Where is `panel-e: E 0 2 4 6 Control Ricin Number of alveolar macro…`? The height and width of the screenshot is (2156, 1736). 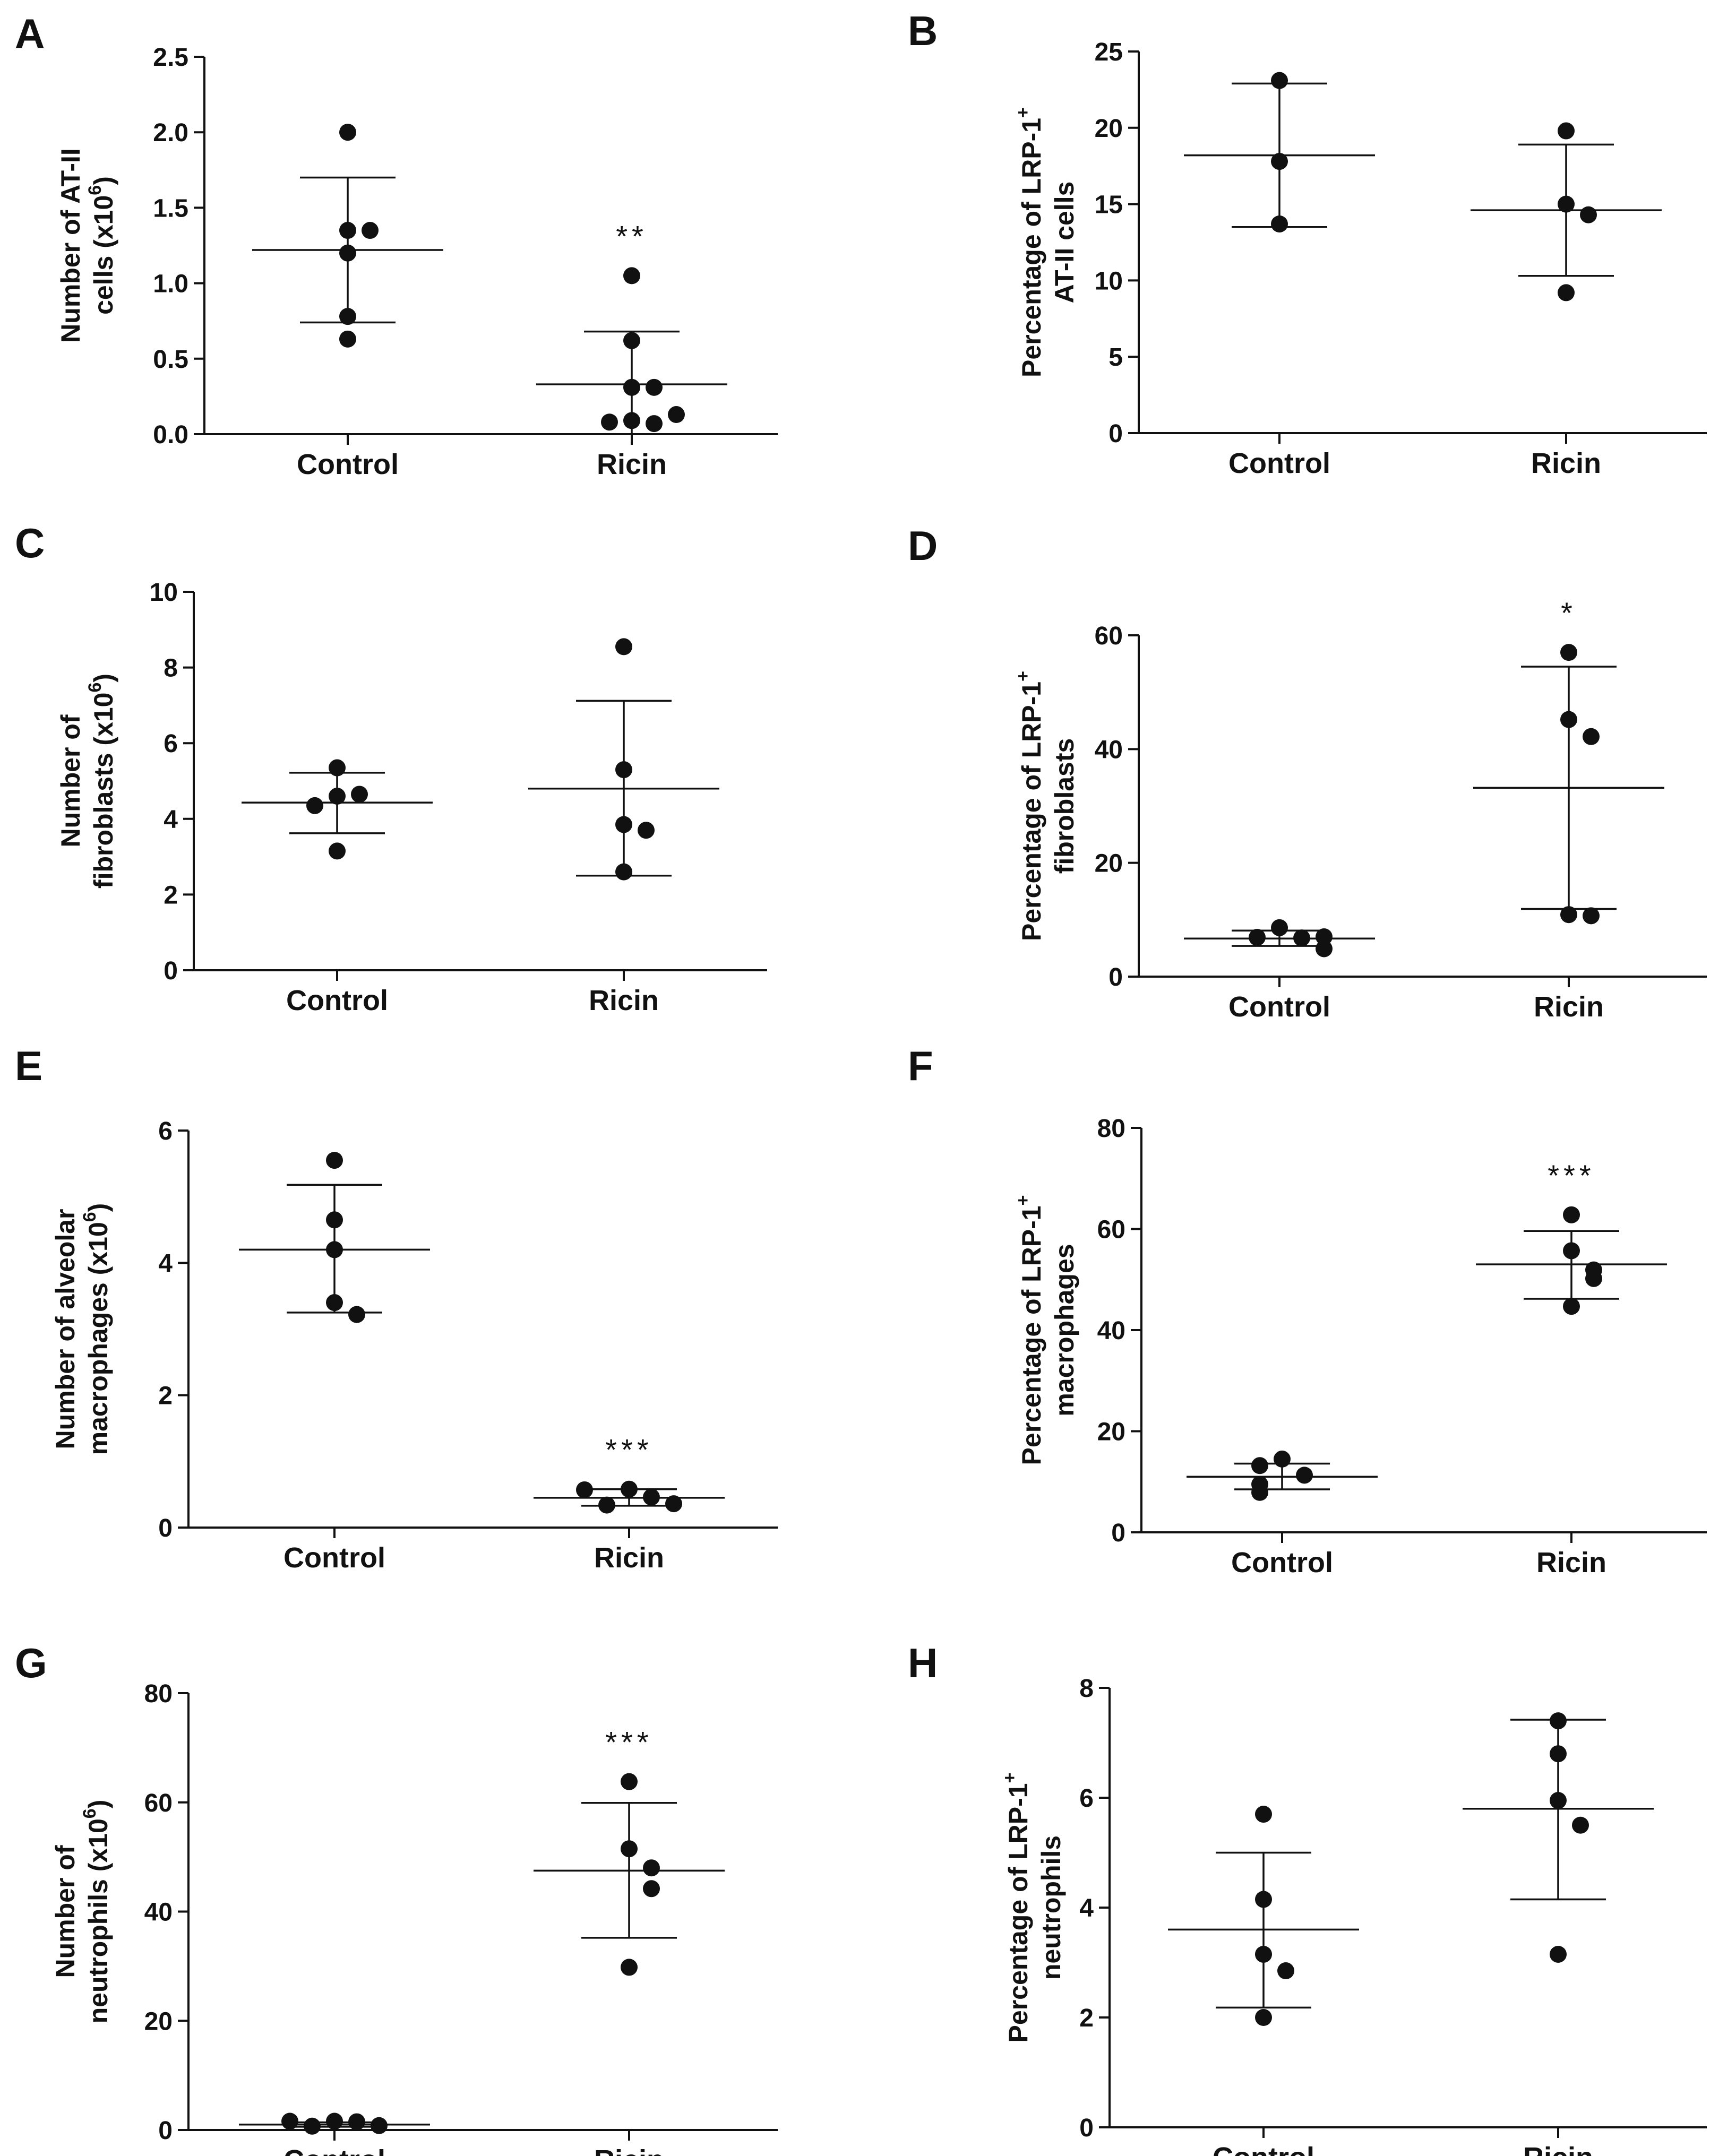
panel-e: E 0 2 4 6 Control Ricin Number of alveolar macro… is located at coordinates (396, 1308).